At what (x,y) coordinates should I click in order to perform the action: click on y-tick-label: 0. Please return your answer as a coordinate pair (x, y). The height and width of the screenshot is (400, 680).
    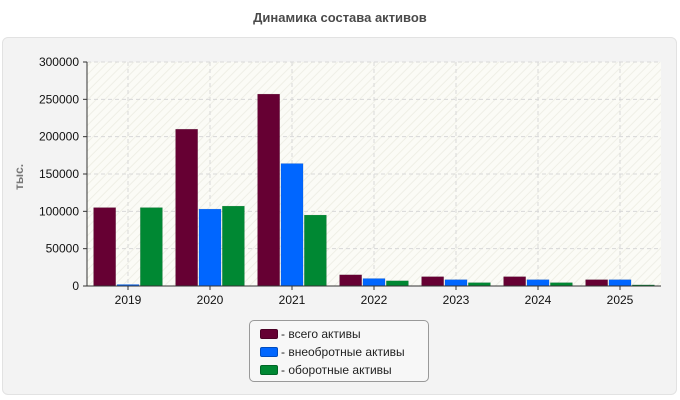
    Looking at the image, I should click on (75, 286).